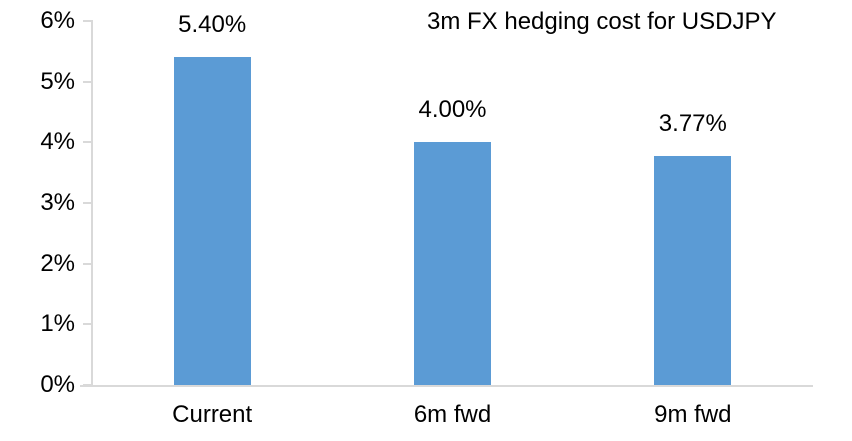 The image size is (852, 441). I want to click on x-category-label: Current, so click(212, 414).